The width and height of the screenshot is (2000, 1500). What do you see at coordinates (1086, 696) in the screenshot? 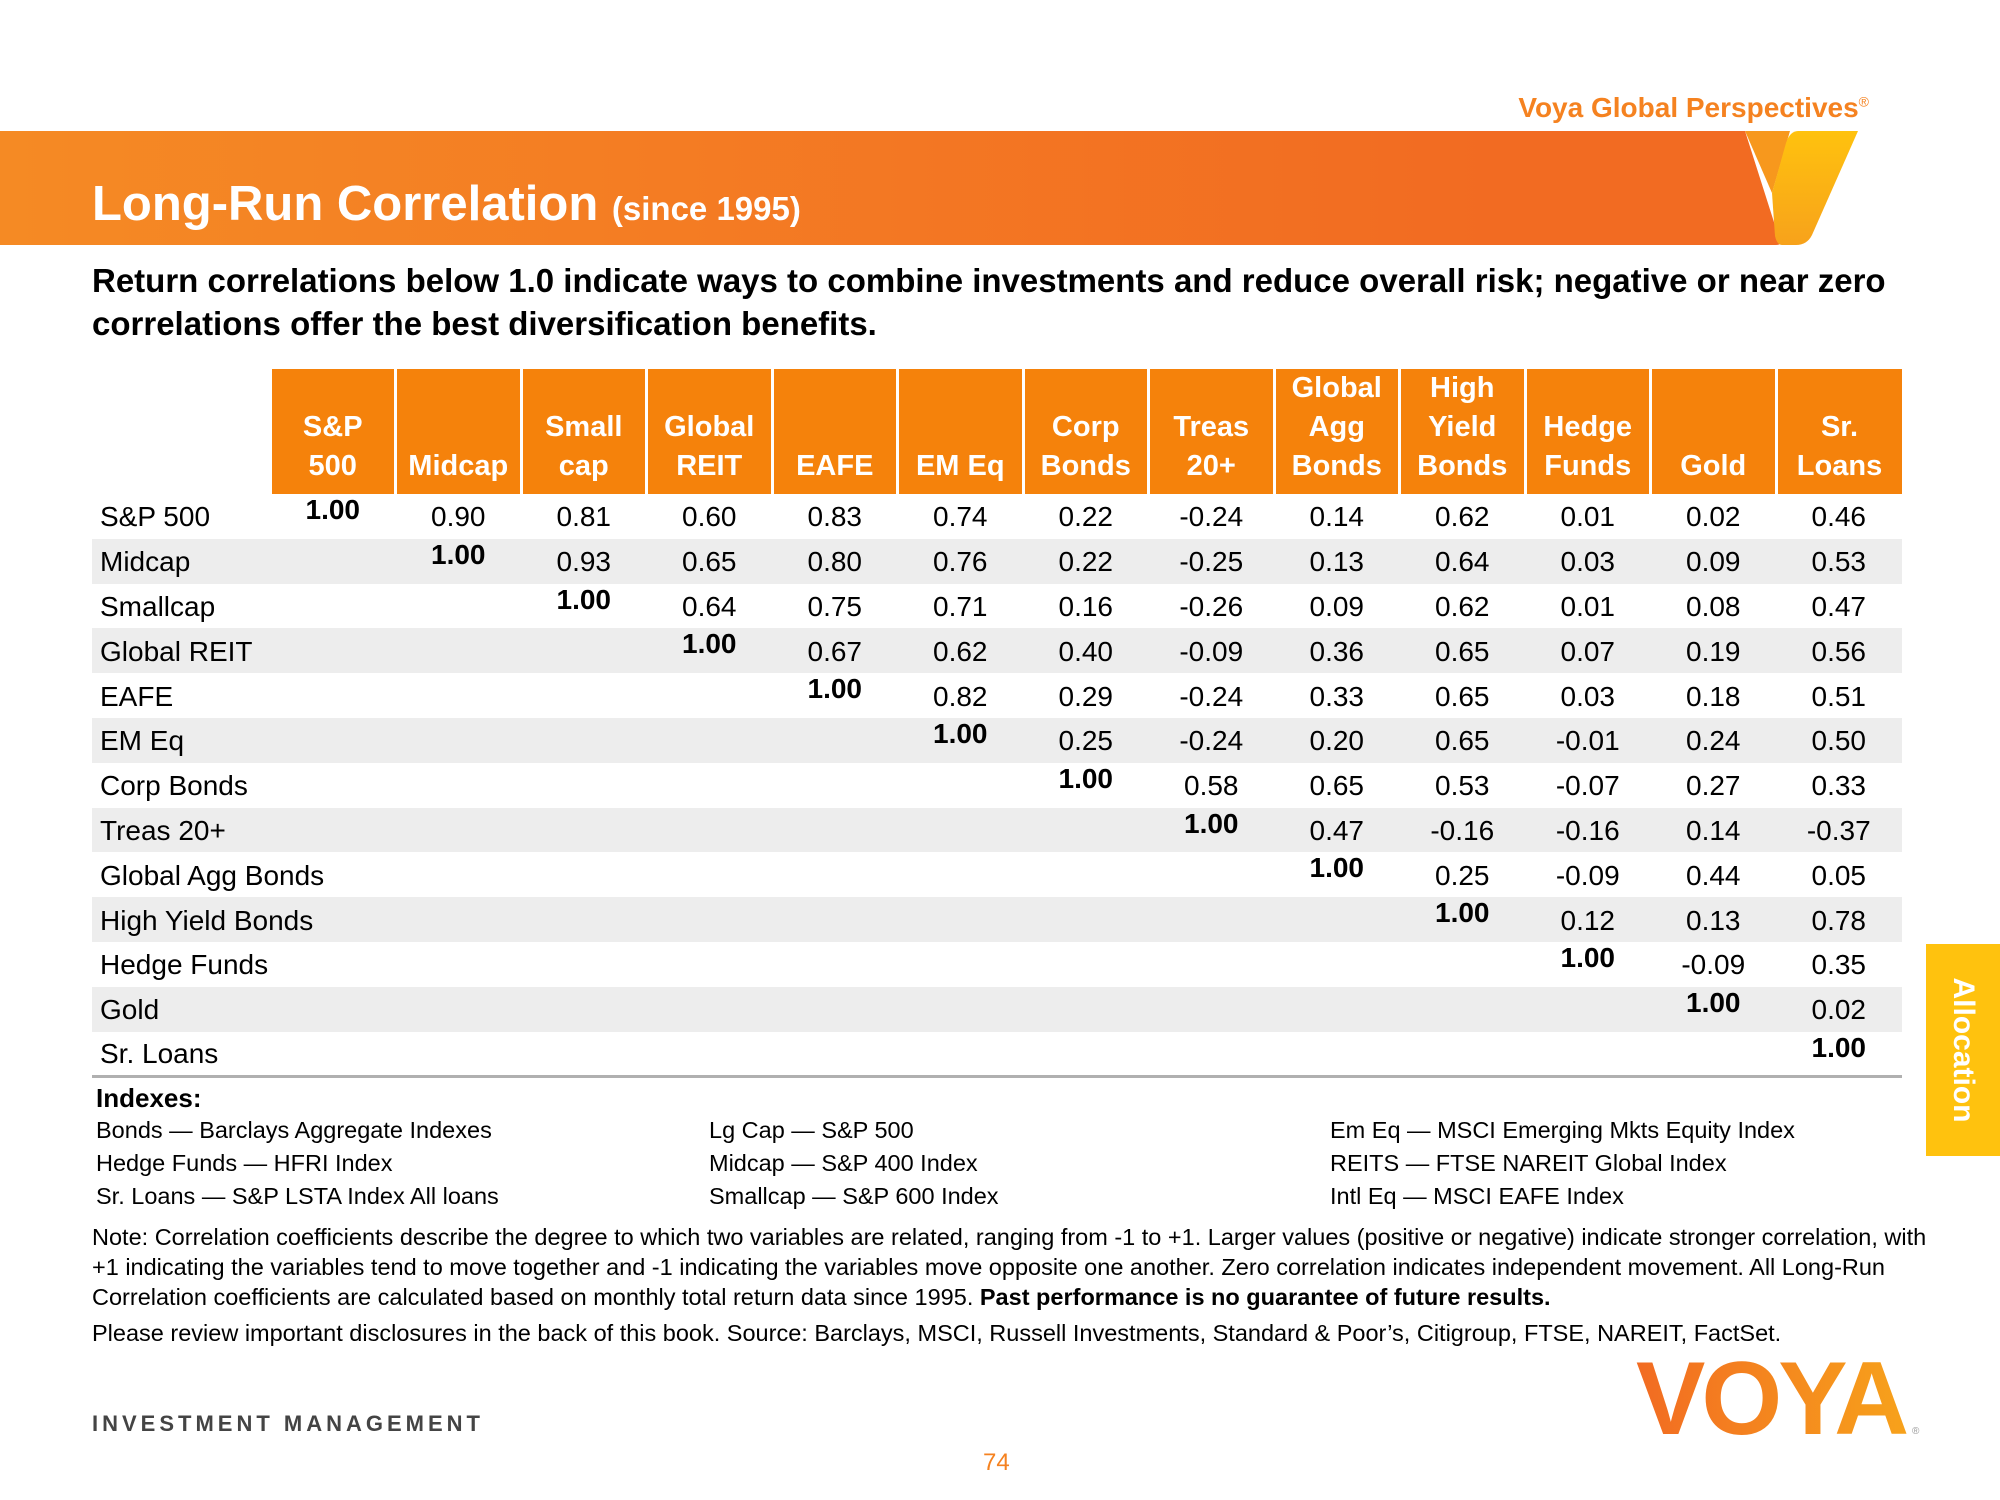
I see `correlation-cell: 0.29` at bounding box center [1086, 696].